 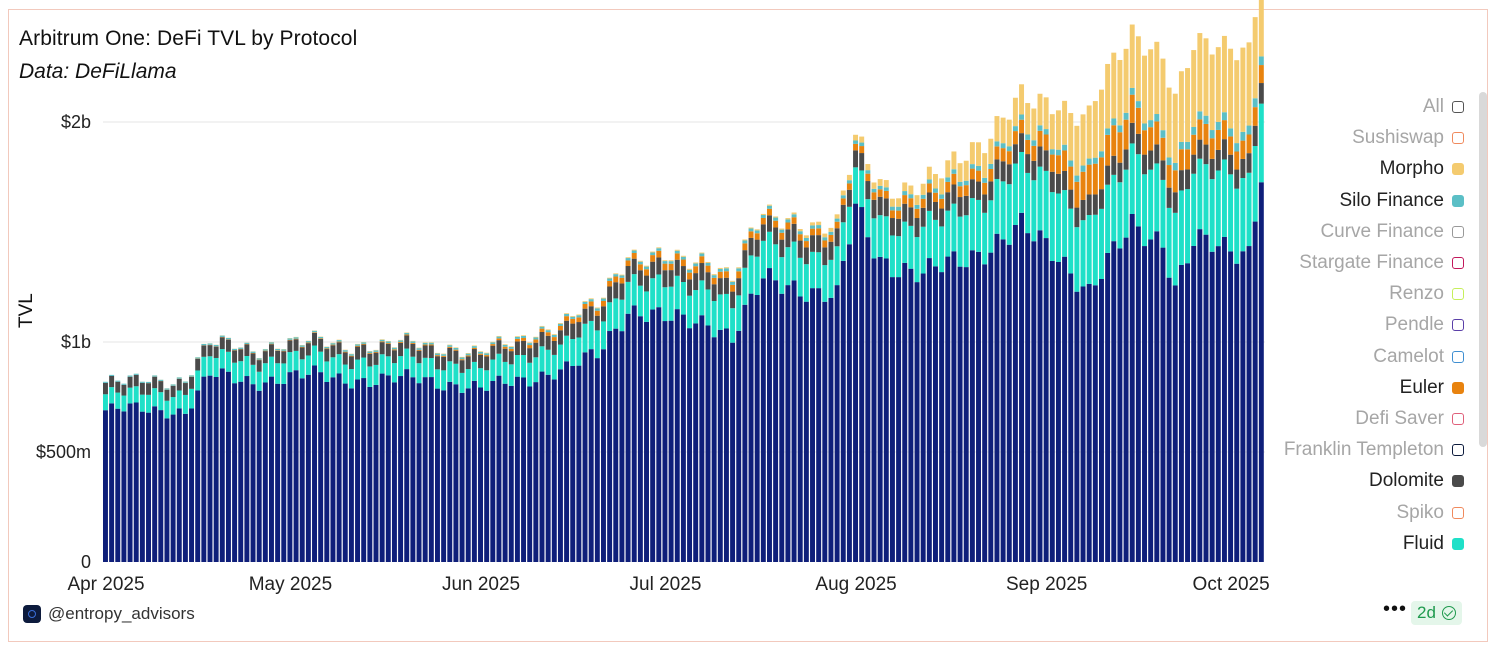 What do you see at coordinates (121, 613) in the screenshot?
I see `author-handle: @entropy_advisors` at bounding box center [121, 613].